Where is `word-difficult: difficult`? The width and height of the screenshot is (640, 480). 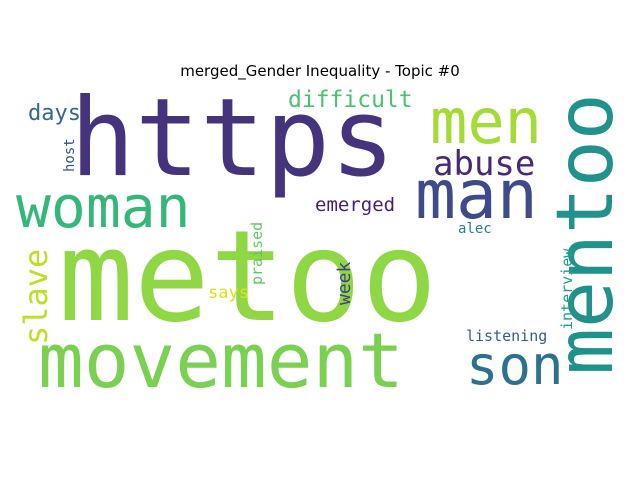
word-difficult: difficult is located at coordinates (350, 100).